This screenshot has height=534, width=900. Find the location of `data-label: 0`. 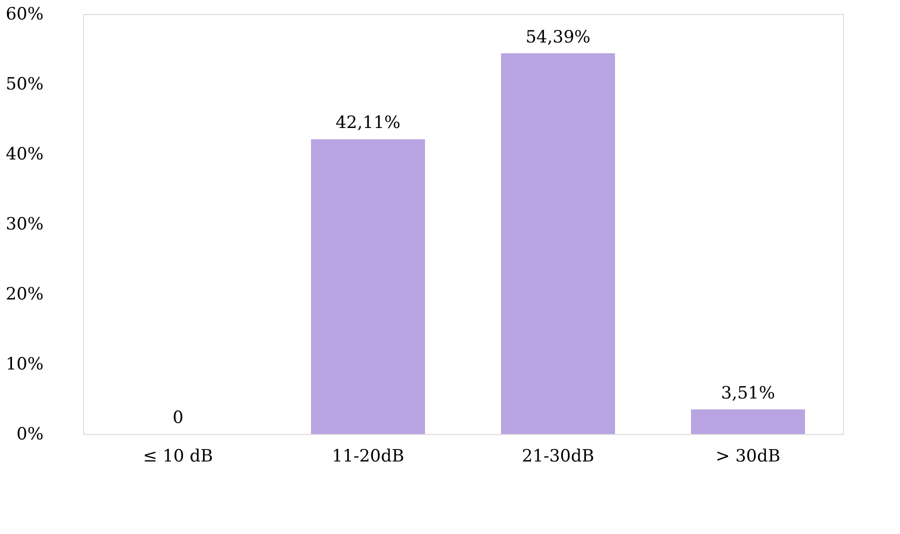

data-label: 0 is located at coordinates (178, 418).